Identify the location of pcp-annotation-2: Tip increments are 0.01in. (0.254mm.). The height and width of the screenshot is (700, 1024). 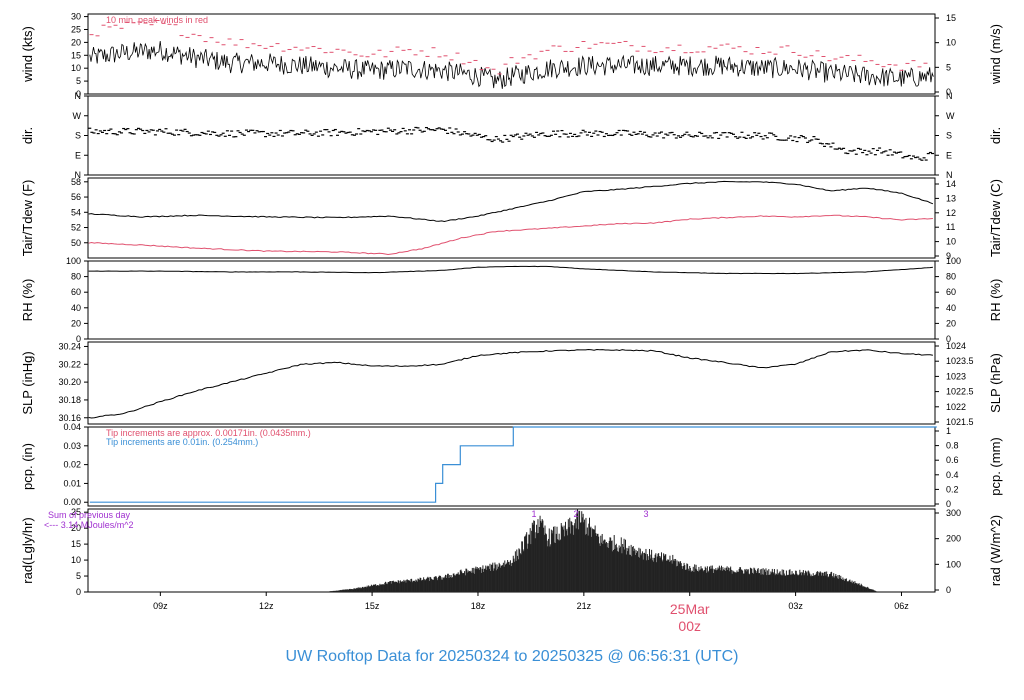
(182, 442).